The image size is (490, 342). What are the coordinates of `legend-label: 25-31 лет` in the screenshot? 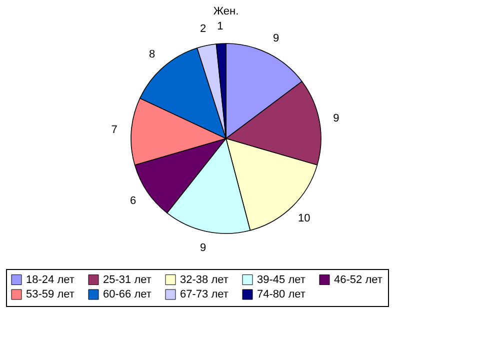 It's located at (127, 280).